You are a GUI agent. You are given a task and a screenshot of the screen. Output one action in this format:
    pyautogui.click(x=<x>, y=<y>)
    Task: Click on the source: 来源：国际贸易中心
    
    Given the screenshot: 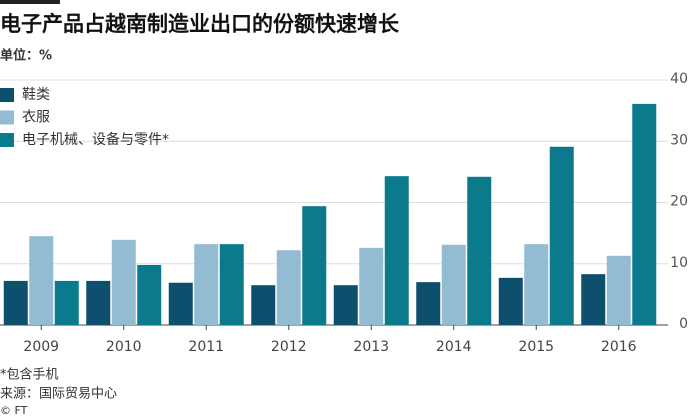 What is the action you would take?
    pyautogui.click(x=58, y=394)
    